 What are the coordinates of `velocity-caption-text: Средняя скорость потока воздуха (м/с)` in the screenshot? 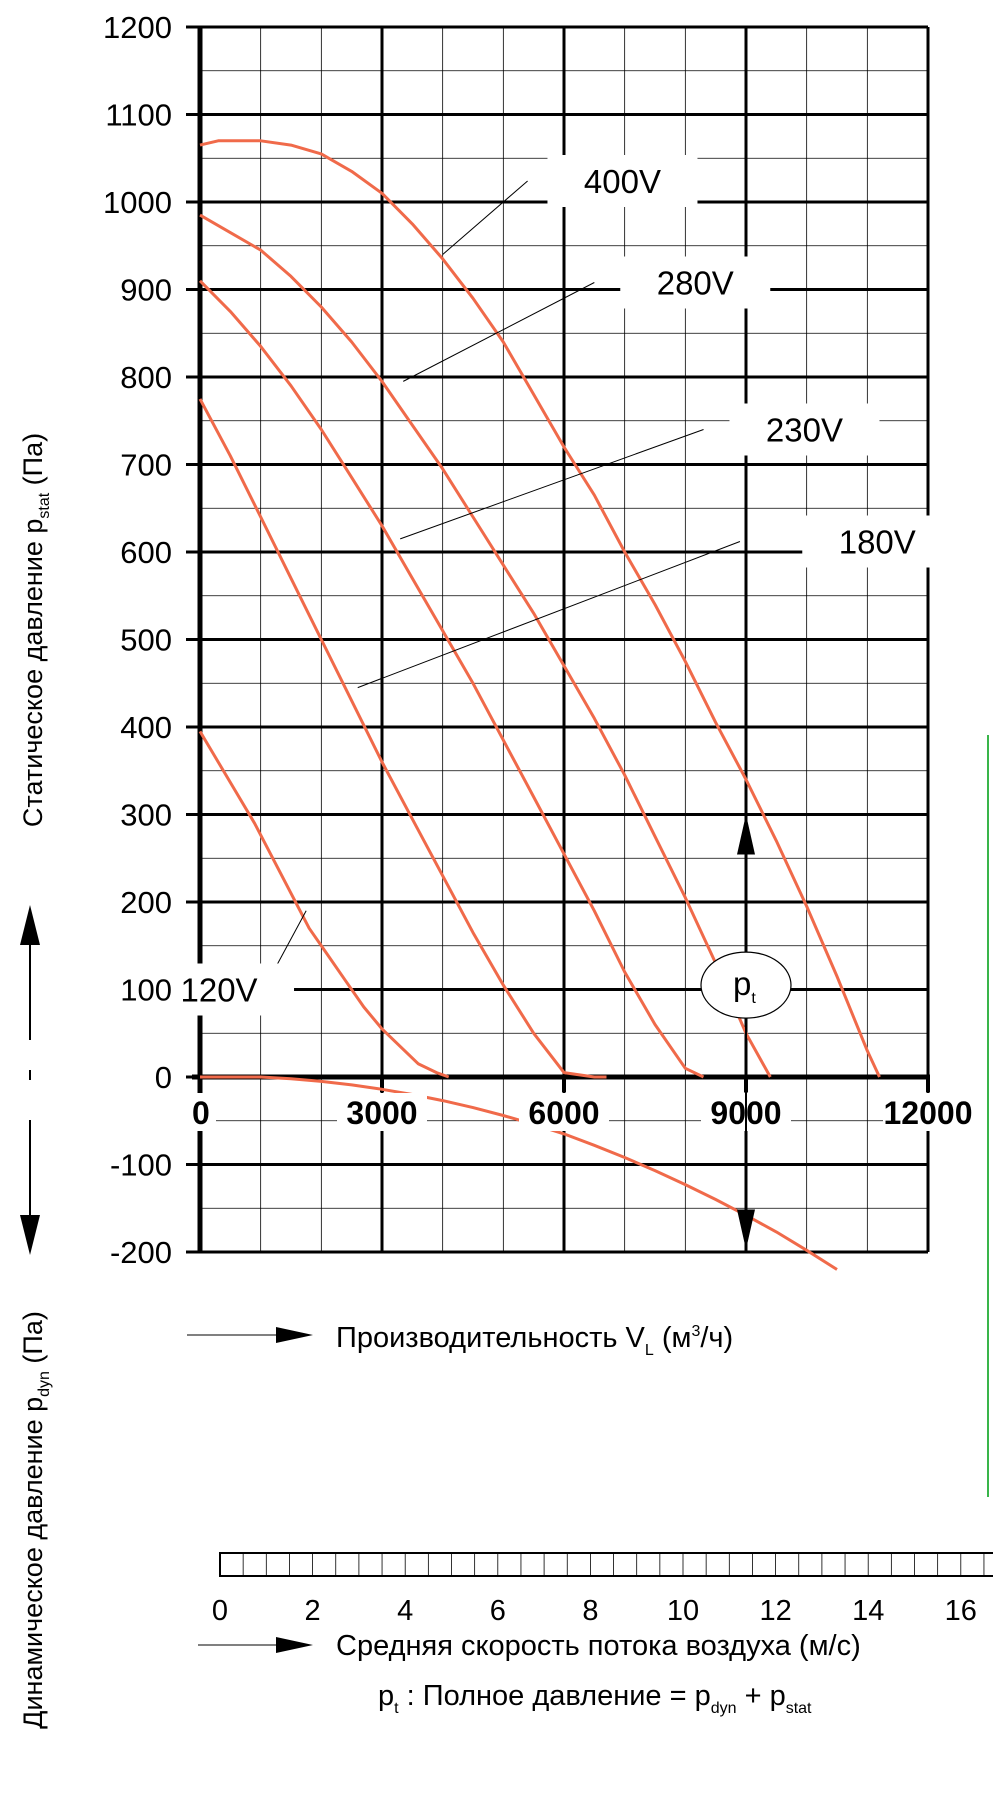 It's located at (598, 1646).